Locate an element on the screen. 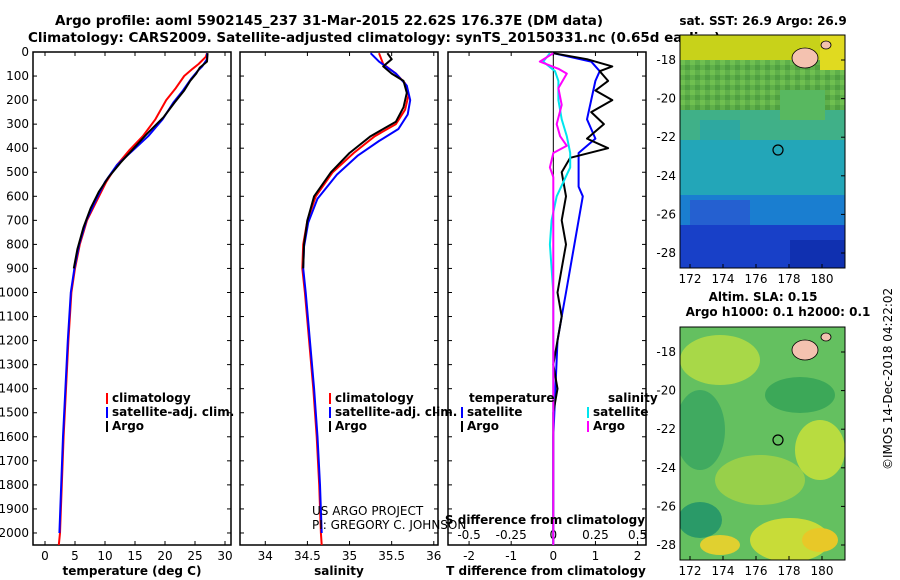 The image size is (900, 580). sla-map-image is located at coordinates (762, 443).